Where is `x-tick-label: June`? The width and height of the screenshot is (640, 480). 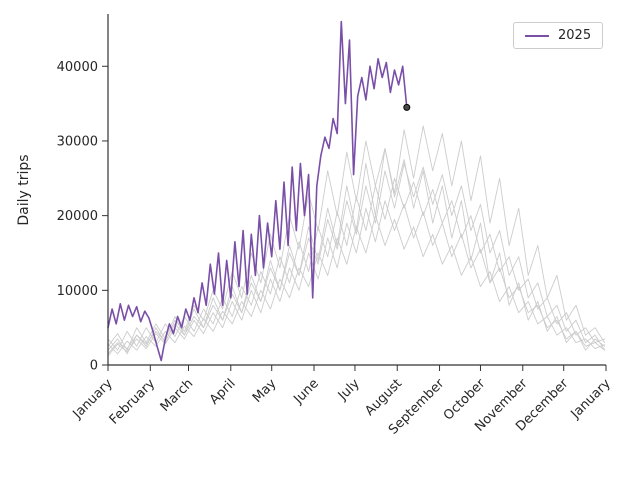
x-tick-label: June is located at coordinates (306, 391).